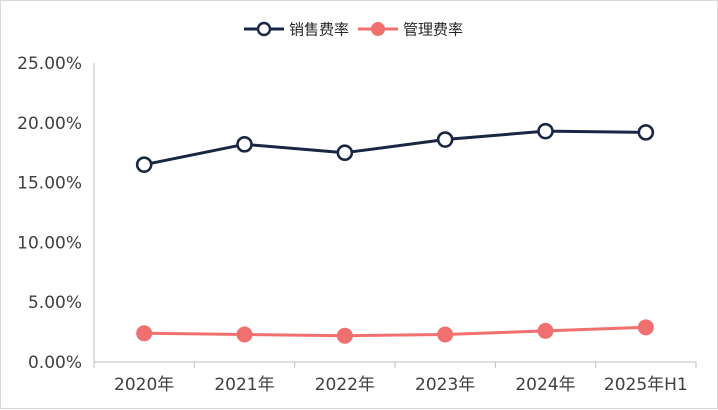  Describe the element at coordinates (55, 363) in the screenshot. I see `y-tick-label: 0.00%` at that location.